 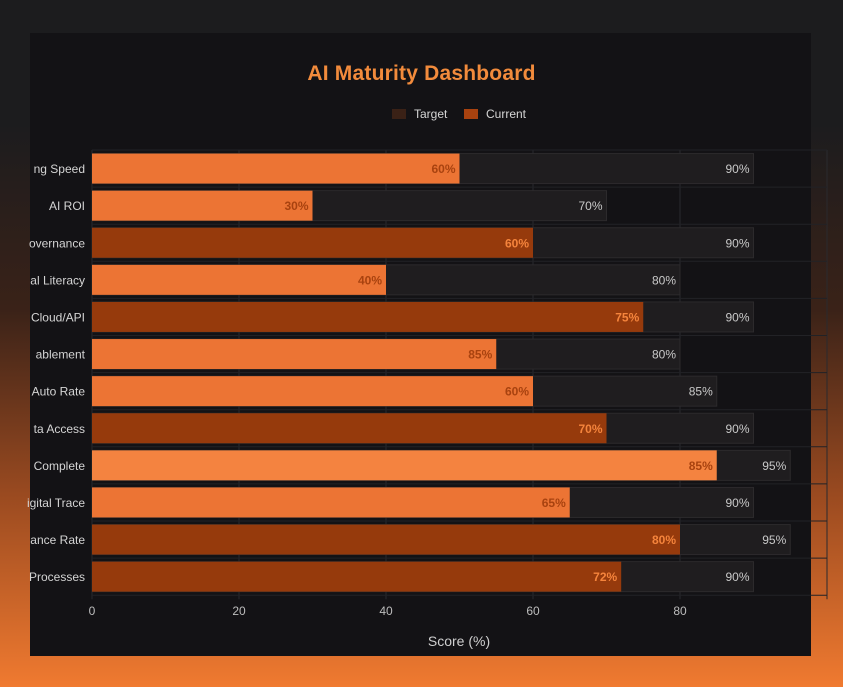 What do you see at coordinates (506, 114) in the screenshot?
I see `legend-label-current: Current` at bounding box center [506, 114].